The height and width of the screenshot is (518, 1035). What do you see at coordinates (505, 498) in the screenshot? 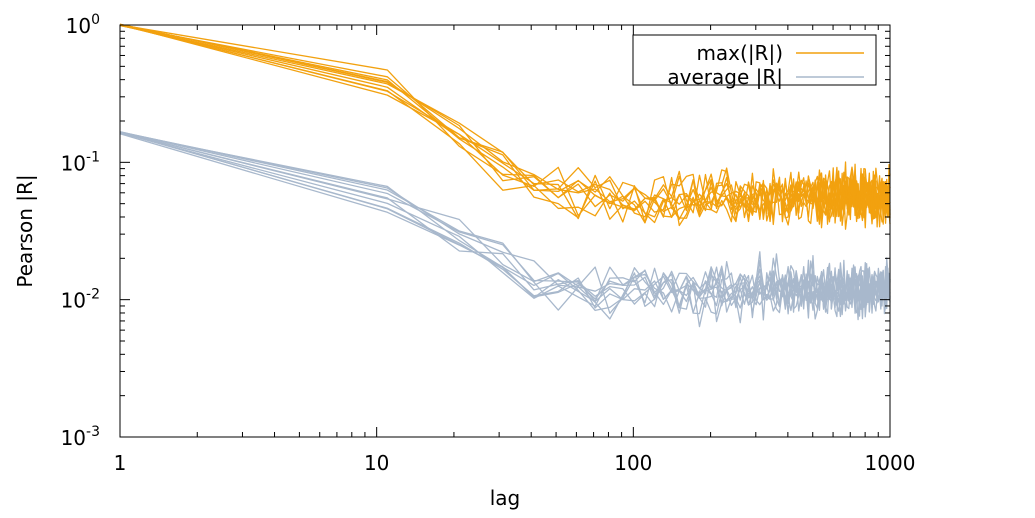
I see `x-axis-title: lag` at bounding box center [505, 498].